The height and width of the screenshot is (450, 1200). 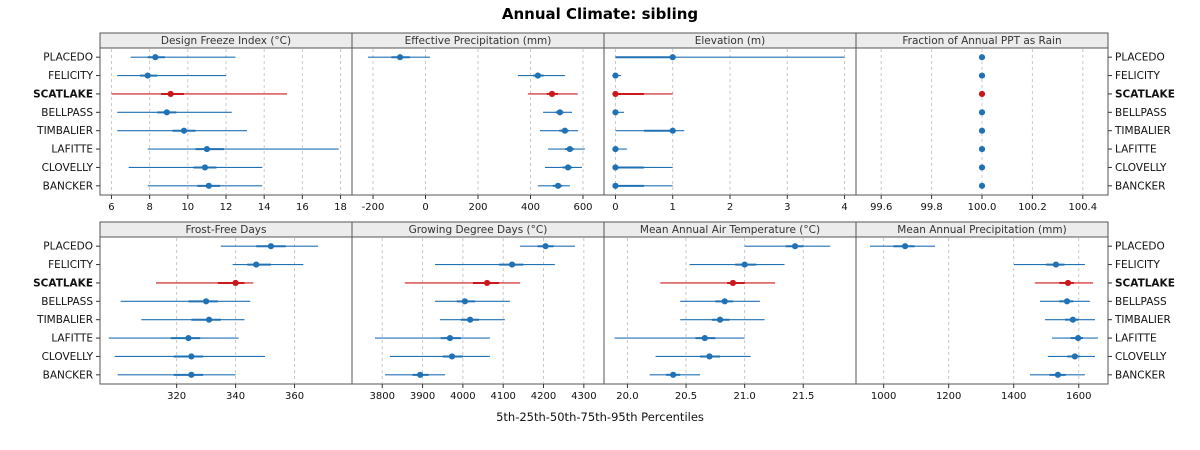 What do you see at coordinates (1078, 396) in the screenshot?
I see `x-tick-label: 1600` at bounding box center [1078, 396].